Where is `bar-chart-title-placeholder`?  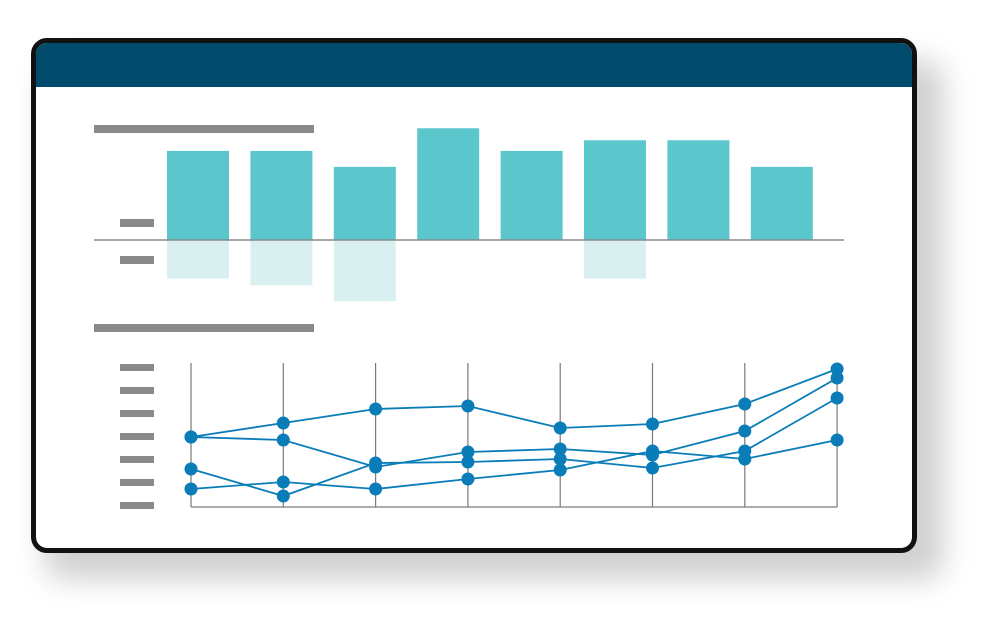 bar-chart-title-placeholder is located at coordinates (204, 129).